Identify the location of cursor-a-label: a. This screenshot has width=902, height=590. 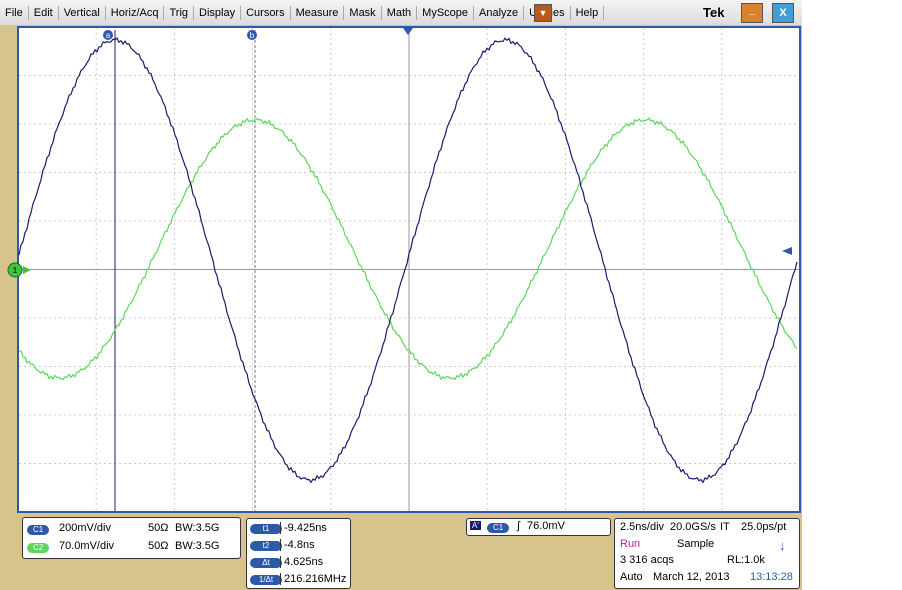
(108, 35).